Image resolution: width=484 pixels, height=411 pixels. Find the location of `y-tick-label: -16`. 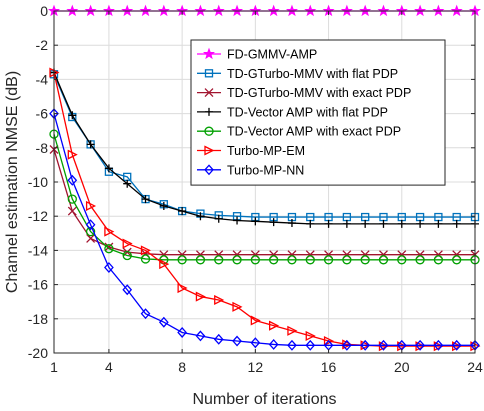

y-tick-label: -16 is located at coordinates (38, 285).